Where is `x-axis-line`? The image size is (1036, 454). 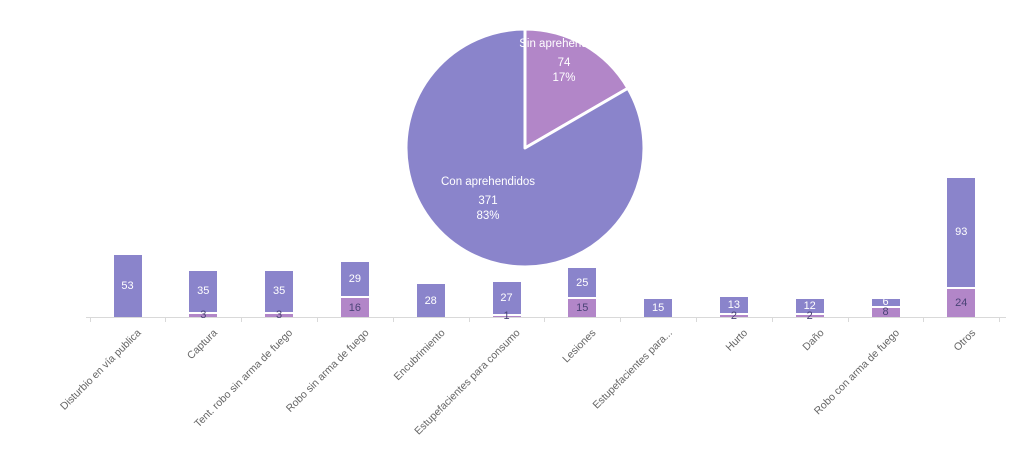
x-axis-line is located at coordinates (546, 317).